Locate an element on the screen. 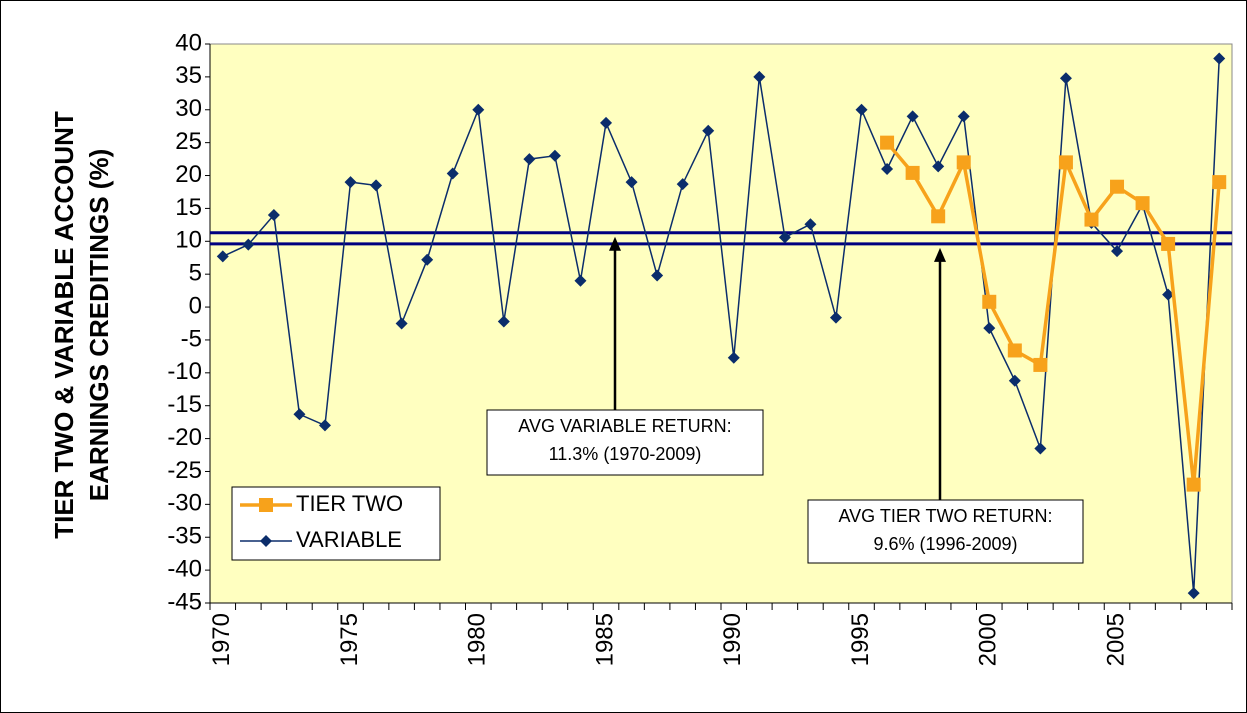 Image resolution: width=1247 pixels, height=713 pixels. legend-label: TIER TWO is located at coordinates (349, 503).